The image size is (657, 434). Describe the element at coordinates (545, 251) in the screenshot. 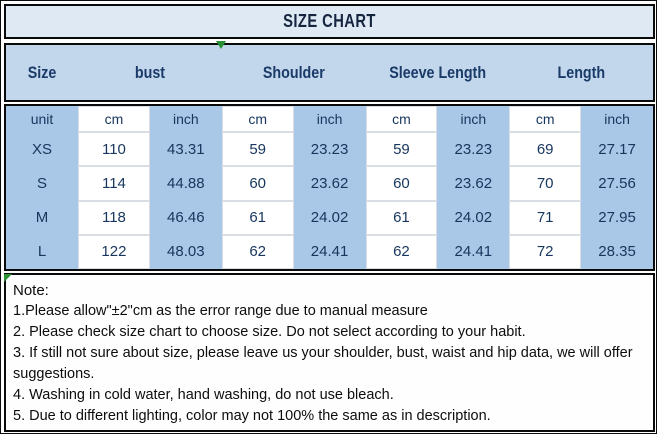

I see `table-cell: 72` at that location.